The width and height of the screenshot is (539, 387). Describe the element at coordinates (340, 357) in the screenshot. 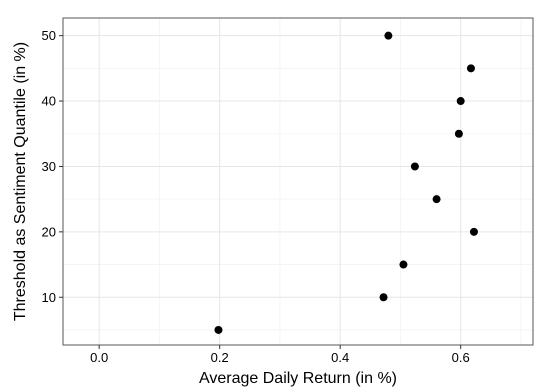

I see `x-tick-label: 0.4` at that location.